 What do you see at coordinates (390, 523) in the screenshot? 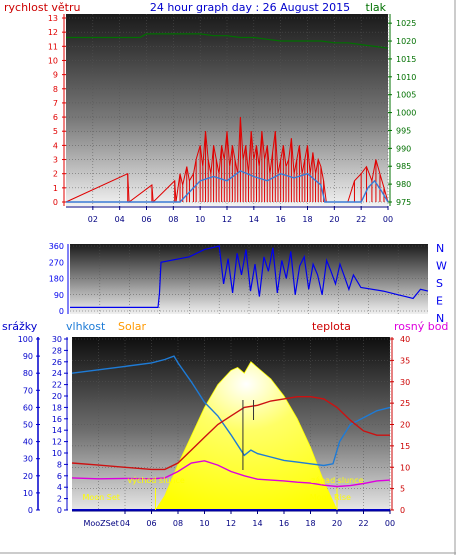
I see `x-tick-label: 00` at bounding box center [390, 523].